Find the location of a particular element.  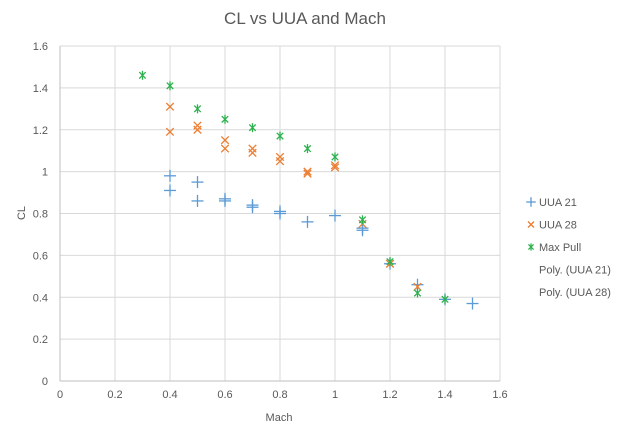

legend-label: UUA 21 is located at coordinates (558, 203).